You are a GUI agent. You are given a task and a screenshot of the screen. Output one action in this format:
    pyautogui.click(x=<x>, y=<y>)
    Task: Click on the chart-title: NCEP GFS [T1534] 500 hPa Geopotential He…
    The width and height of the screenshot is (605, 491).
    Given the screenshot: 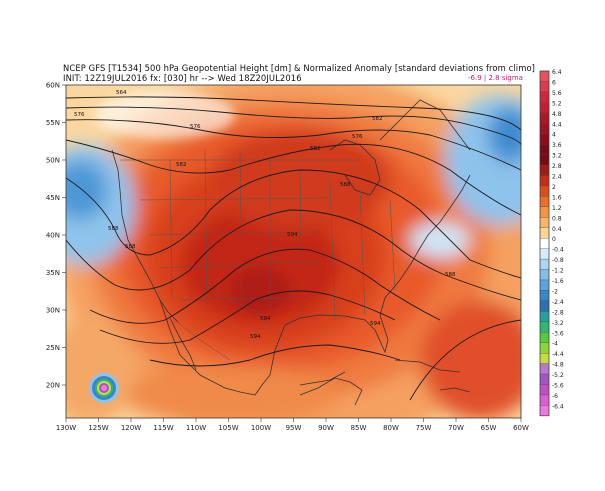 What is the action you would take?
    pyautogui.click(x=299, y=68)
    